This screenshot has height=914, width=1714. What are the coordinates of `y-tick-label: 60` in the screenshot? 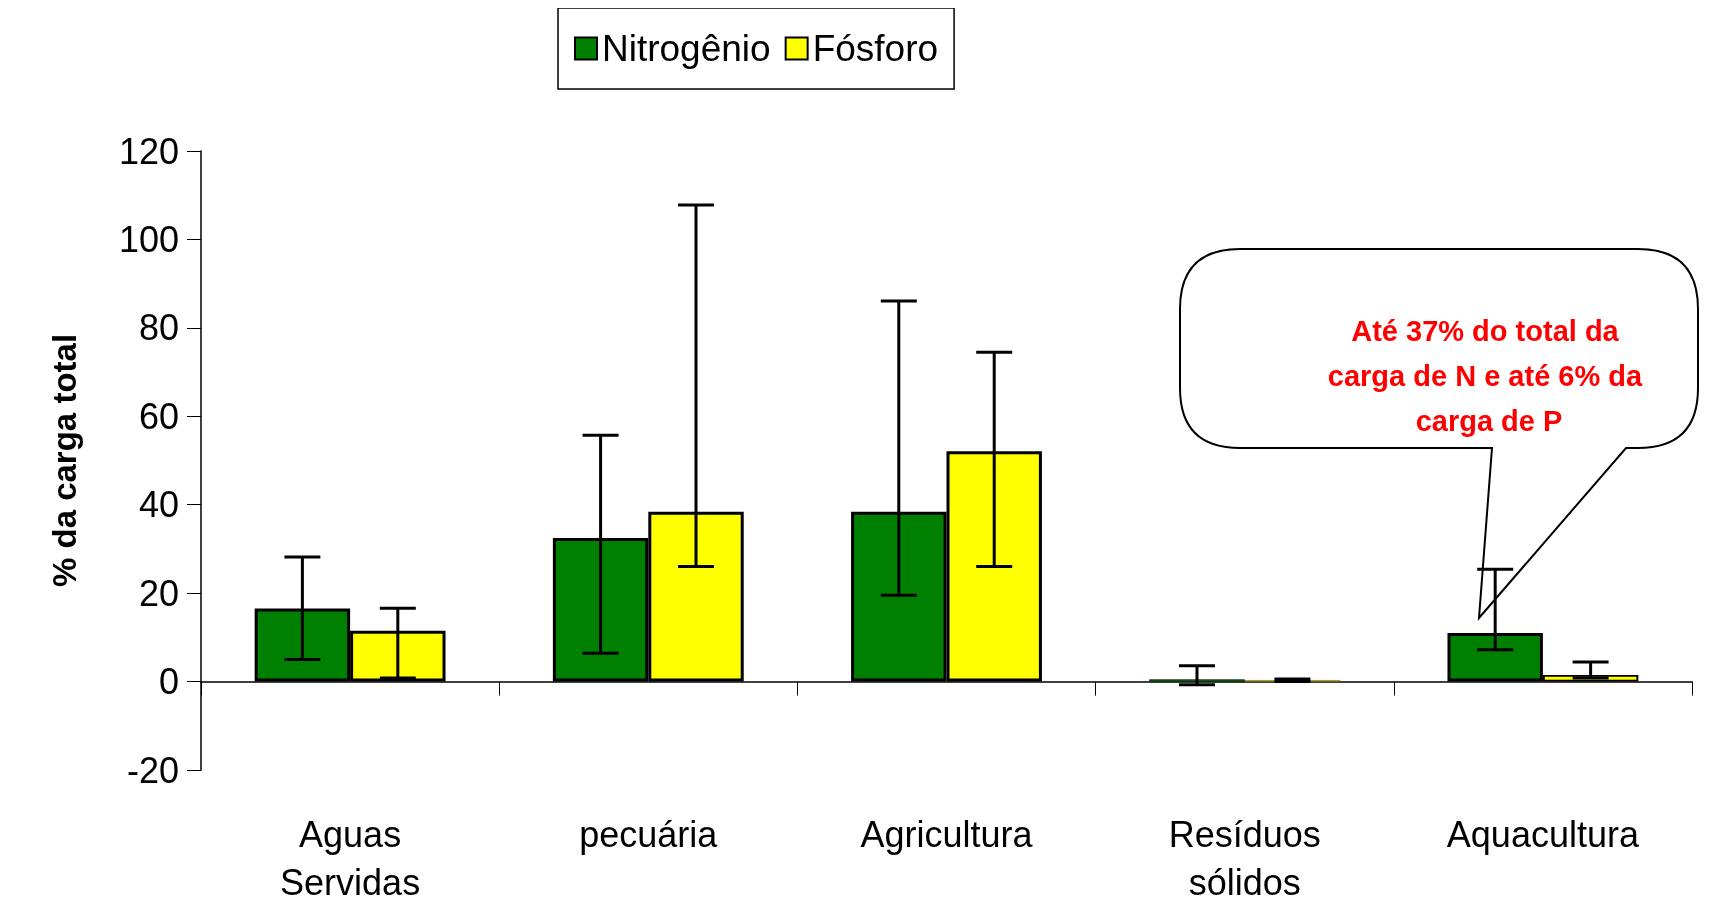 It's located at (158, 416).